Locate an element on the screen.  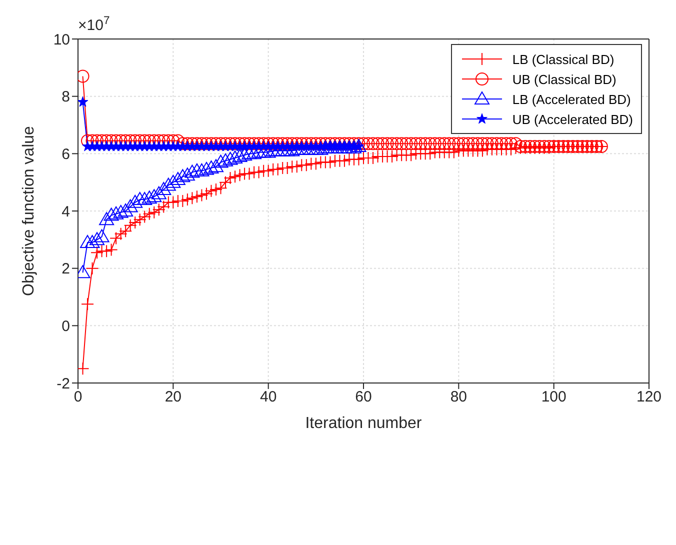
y-axis-title: Objective function value is located at coordinates (29, 211).